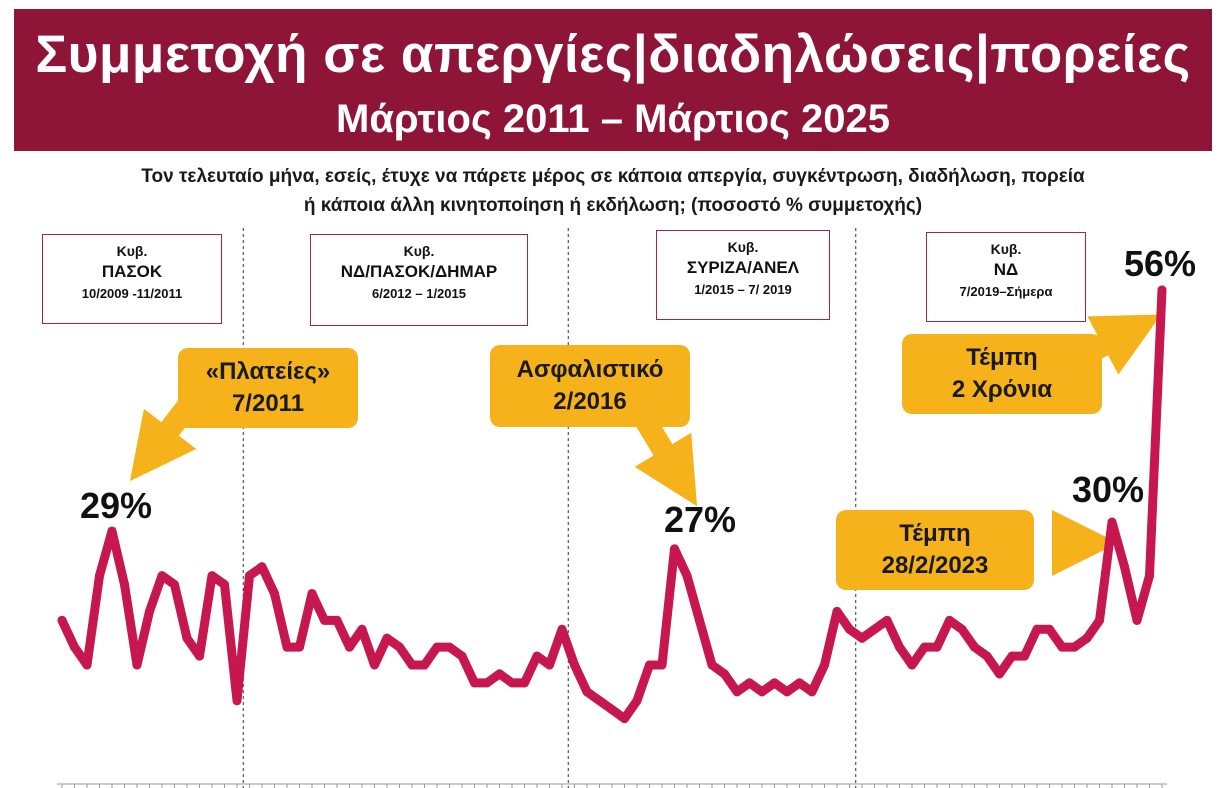 This screenshot has width=1226, height=788. What do you see at coordinates (1108, 489) in the screenshot?
I see `peak-label-30: 30%` at bounding box center [1108, 489].